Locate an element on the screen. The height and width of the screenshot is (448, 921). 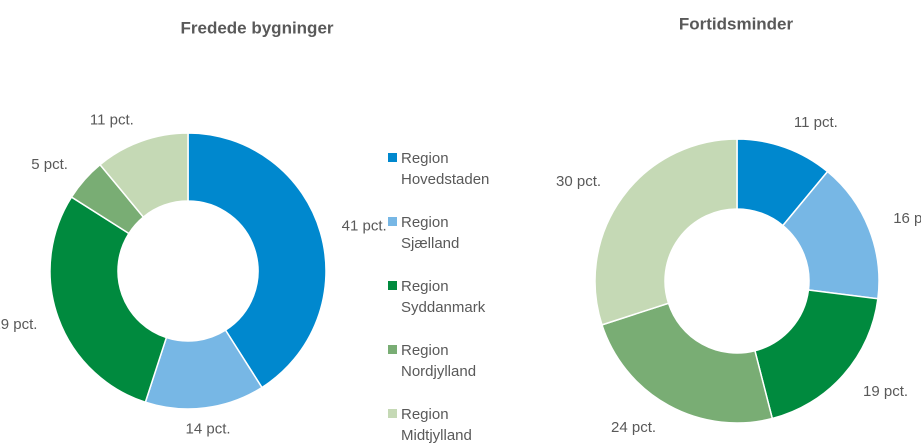
data-label: 14 pct. is located at coordinates (208, 429).